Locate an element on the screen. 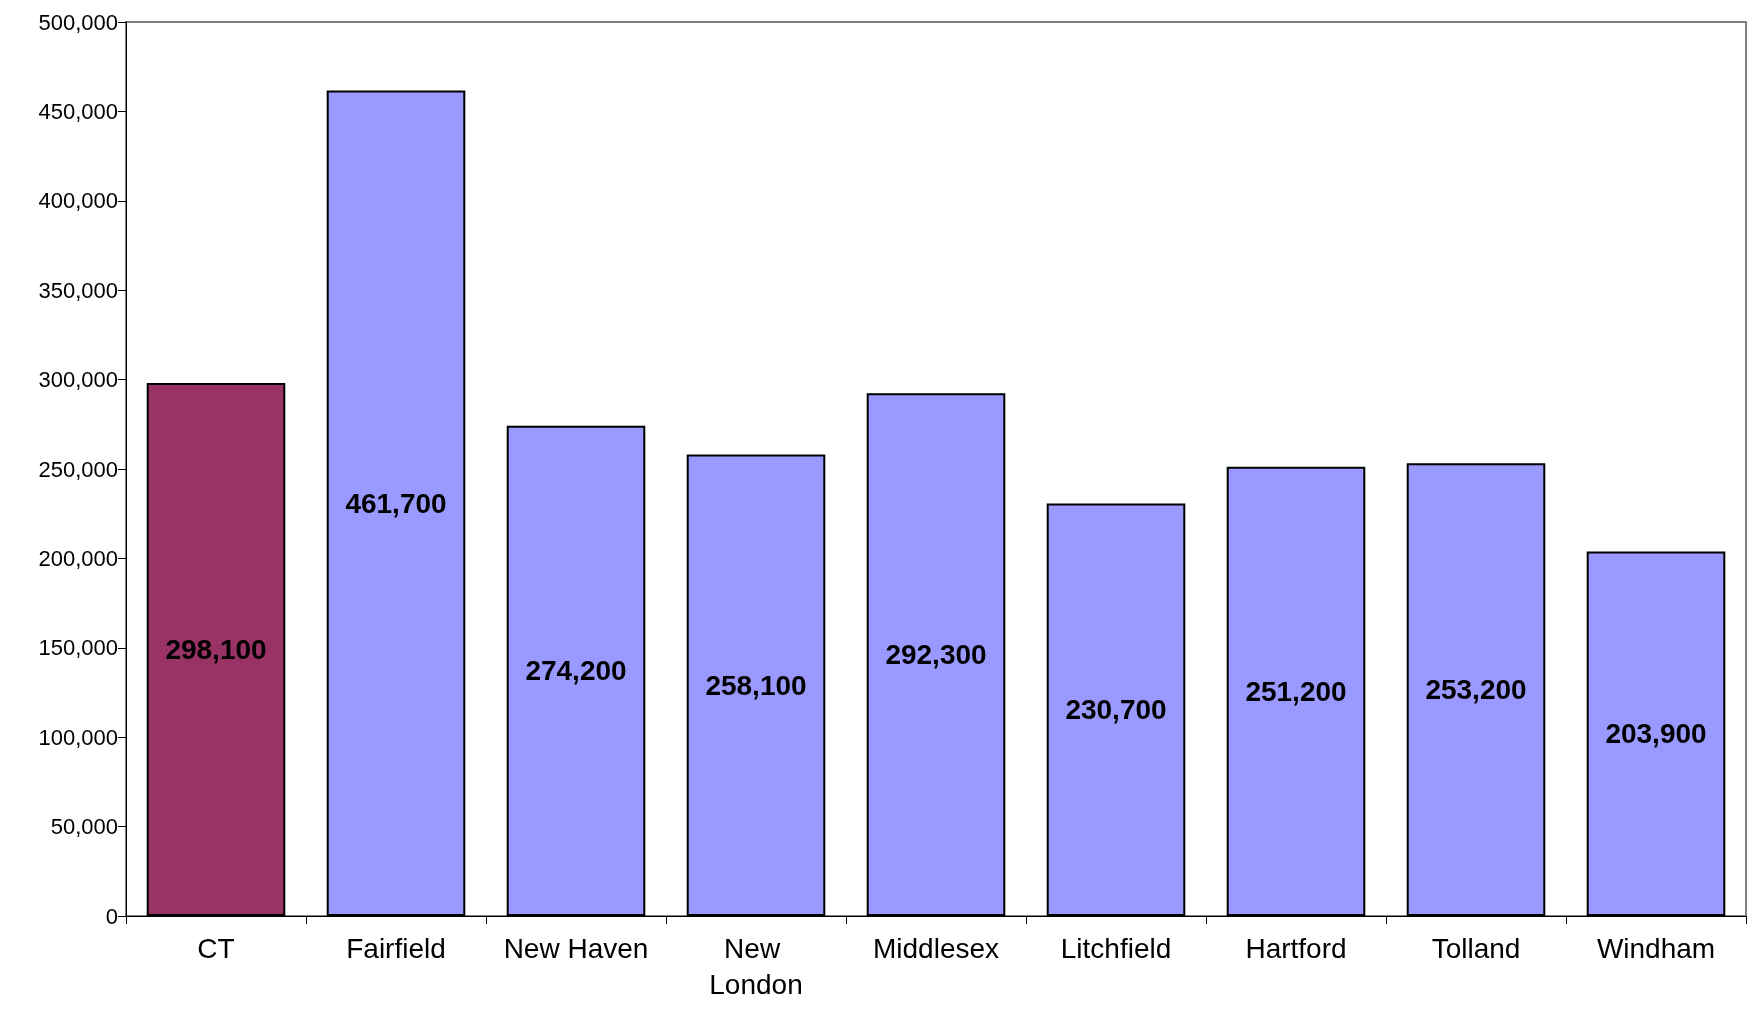 This screenshot has height=1024, width=1756. y-tick-label: 50,000 is located at coordinates (84, 827).